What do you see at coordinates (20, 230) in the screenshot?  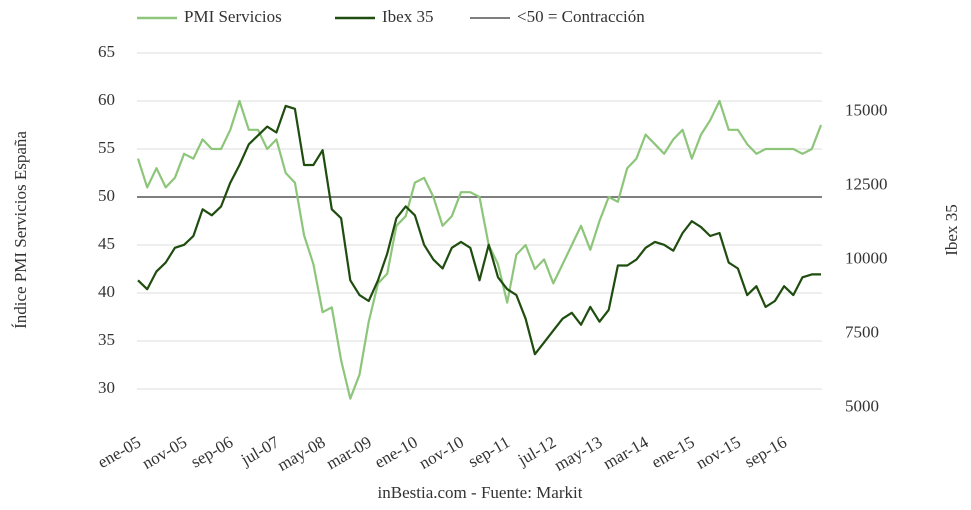 I see `y-axis-title: Índice PMI Servicios España` at bounding box center [20, 230].